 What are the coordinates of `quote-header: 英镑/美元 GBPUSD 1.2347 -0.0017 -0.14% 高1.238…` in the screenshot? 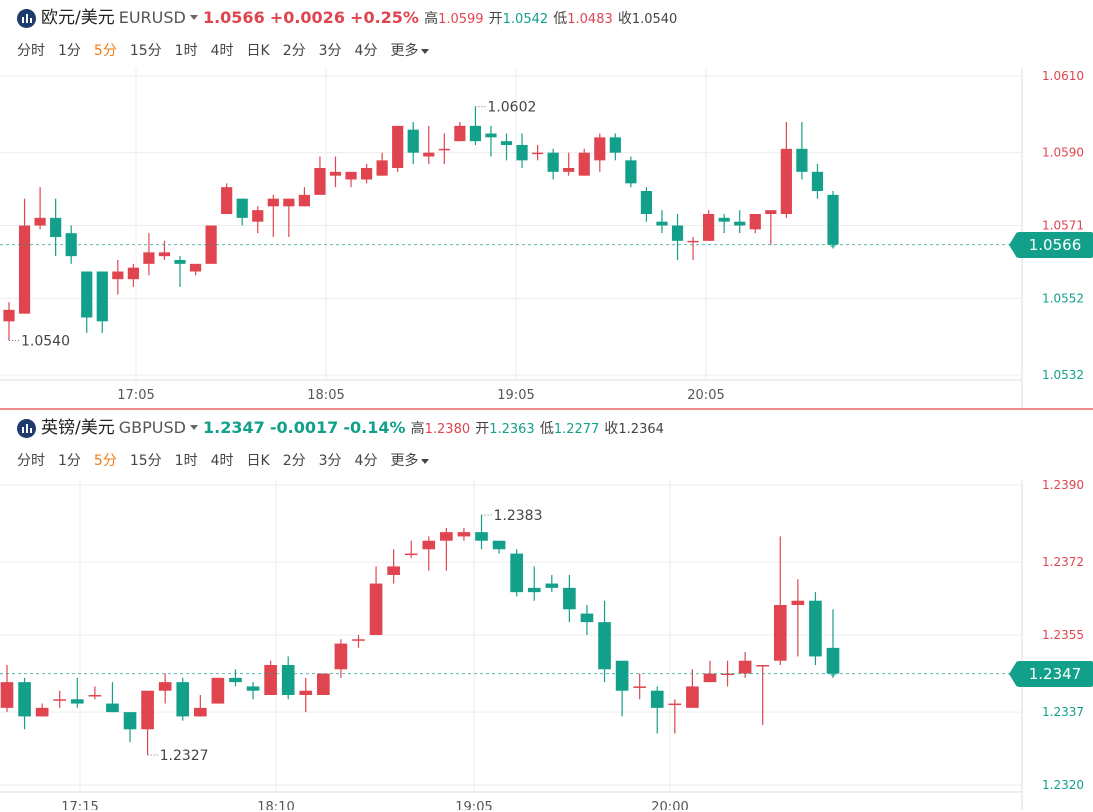 It's located at (546, 428).